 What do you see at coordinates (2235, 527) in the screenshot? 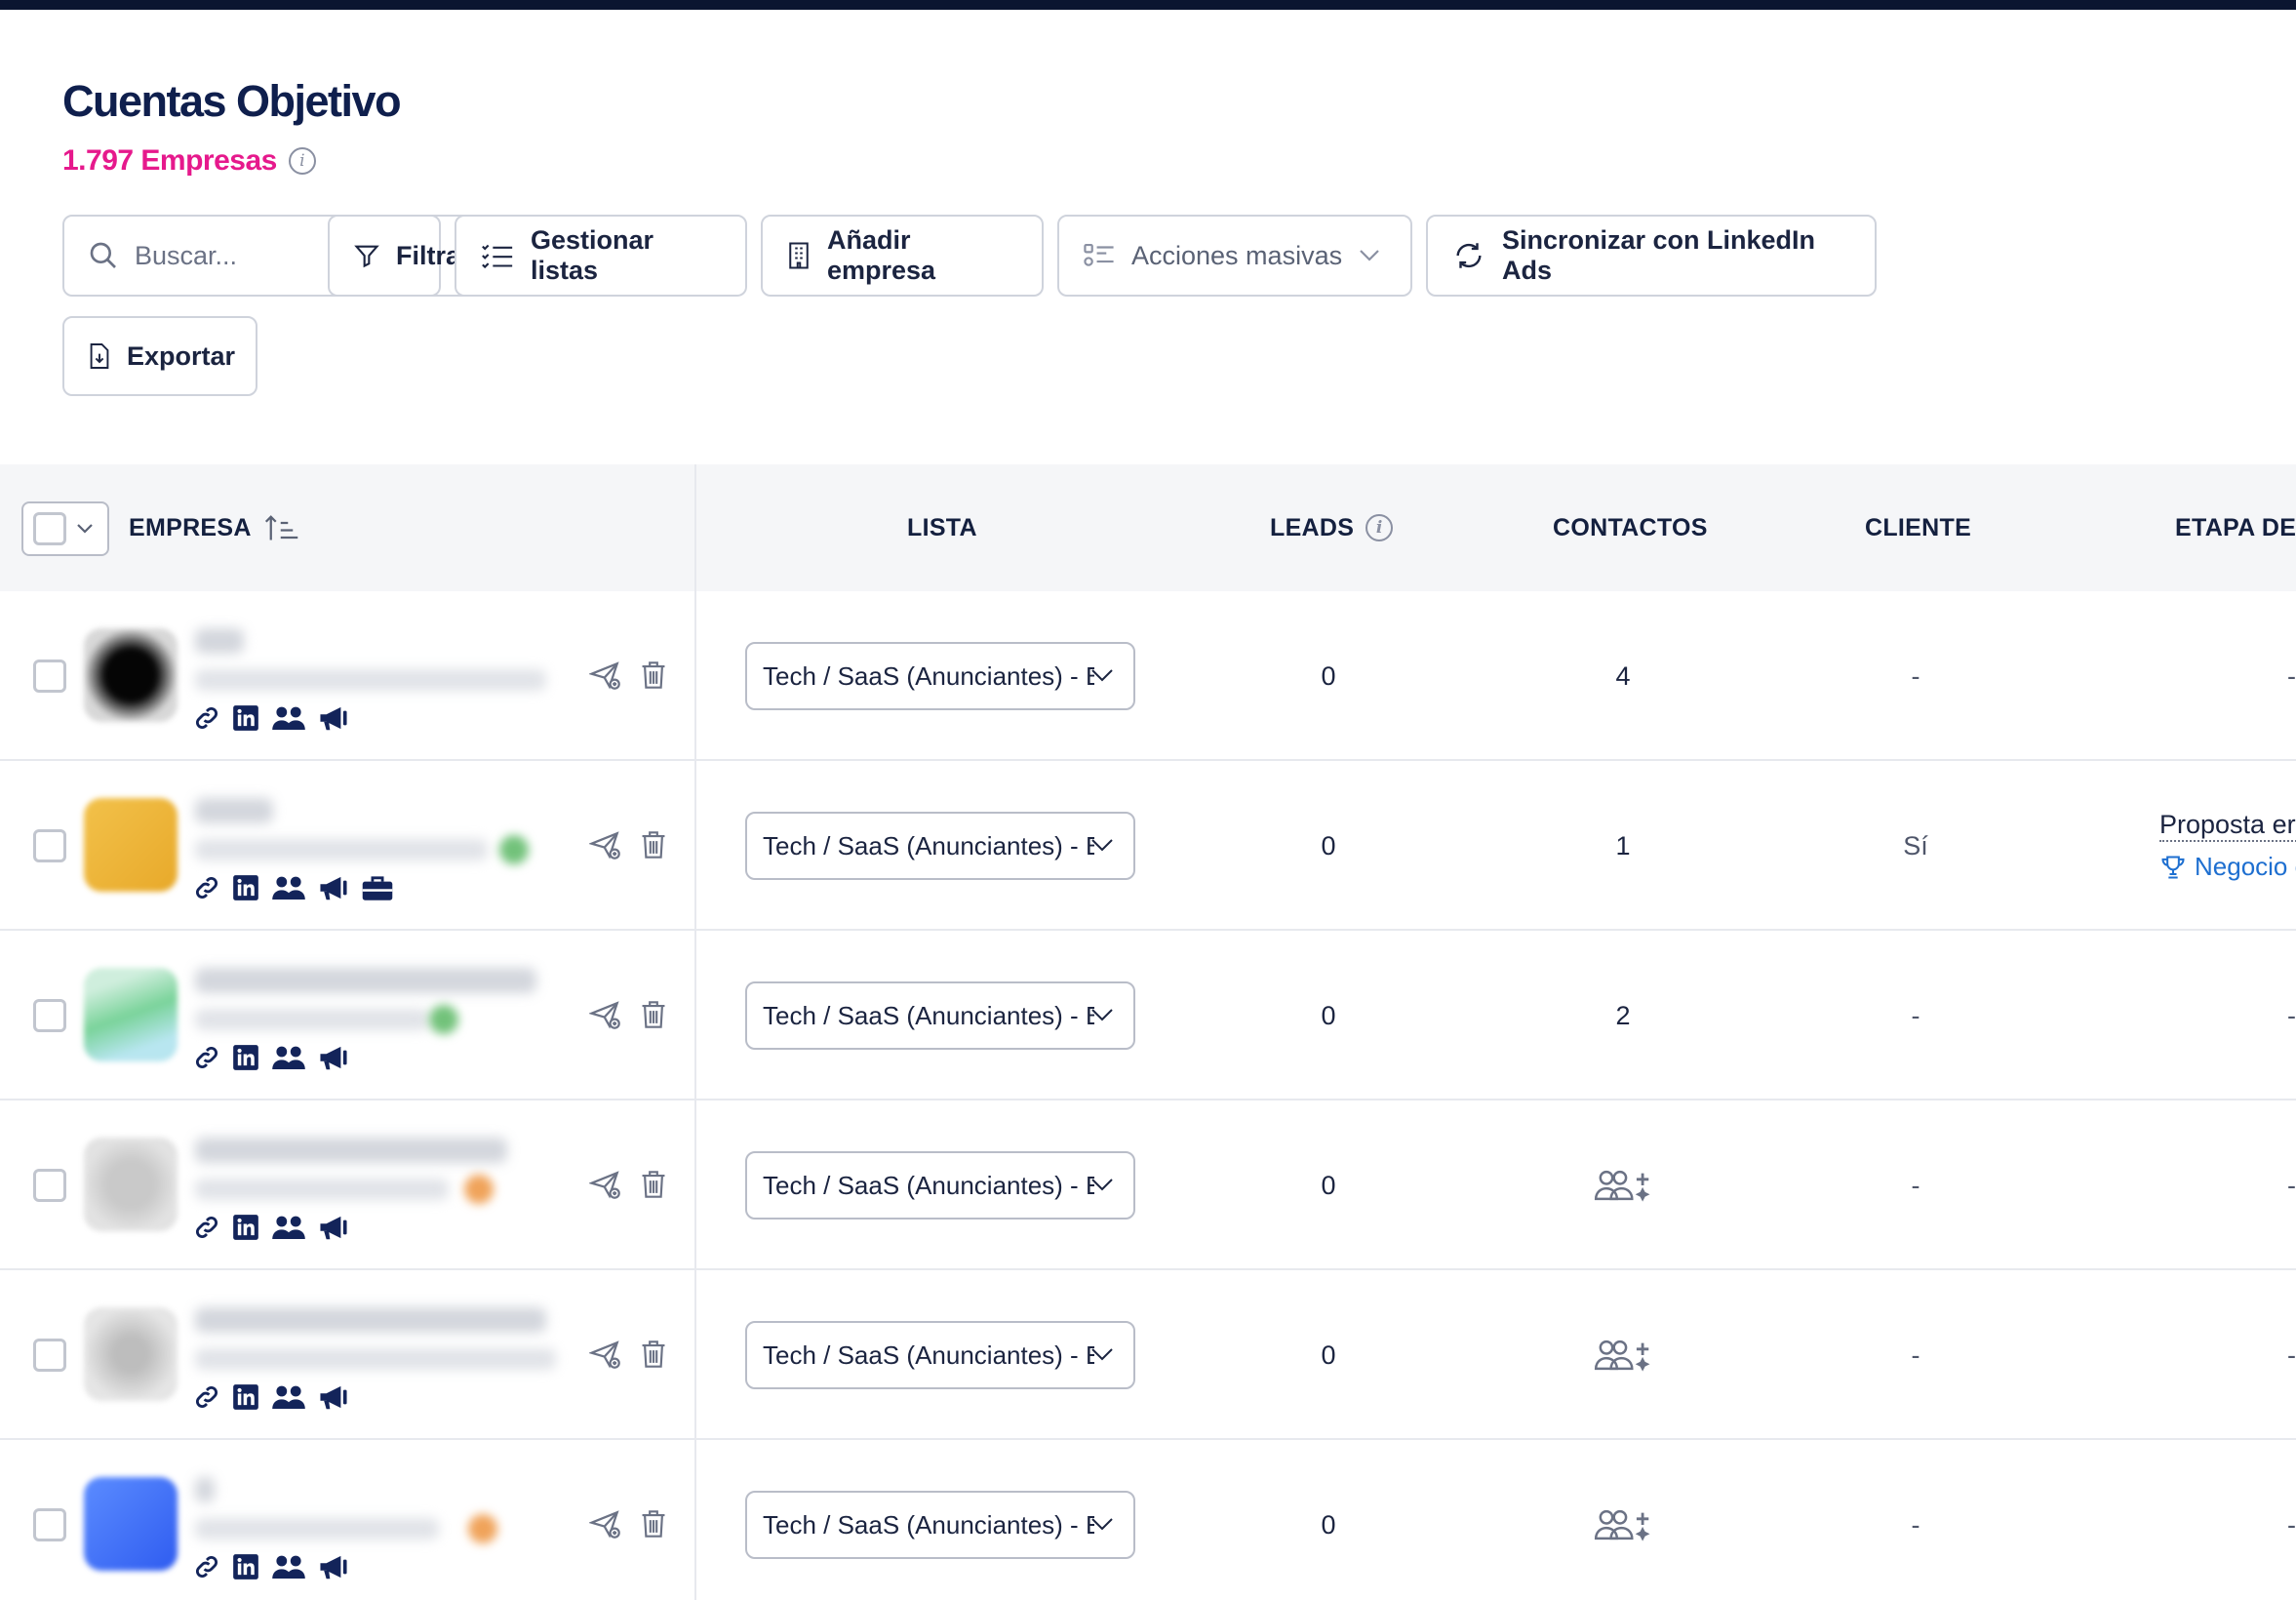
I see `column-etapa: ETAPA DEL` at bounding box center [2235, 527].